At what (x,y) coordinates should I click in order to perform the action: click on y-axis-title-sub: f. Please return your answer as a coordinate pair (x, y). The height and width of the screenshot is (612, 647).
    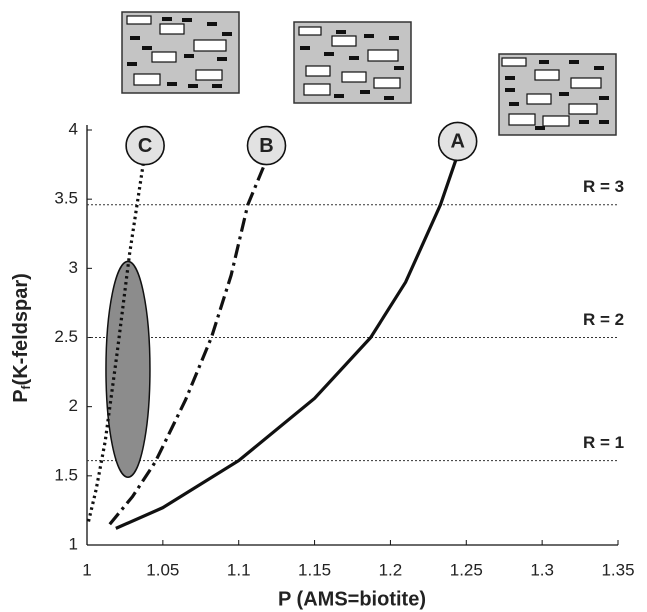
    Looking at the image, I should click on (26, 386).